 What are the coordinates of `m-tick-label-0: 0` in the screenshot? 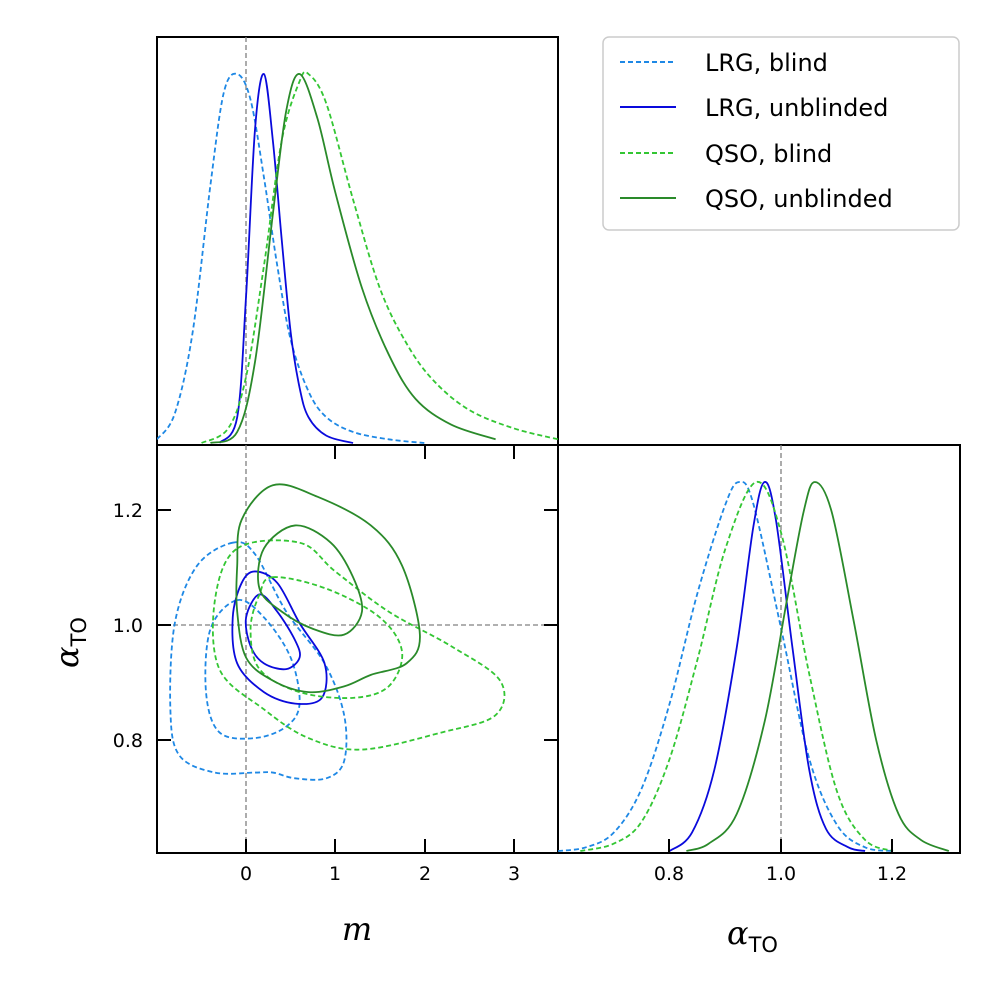 It's located at (246, 874).